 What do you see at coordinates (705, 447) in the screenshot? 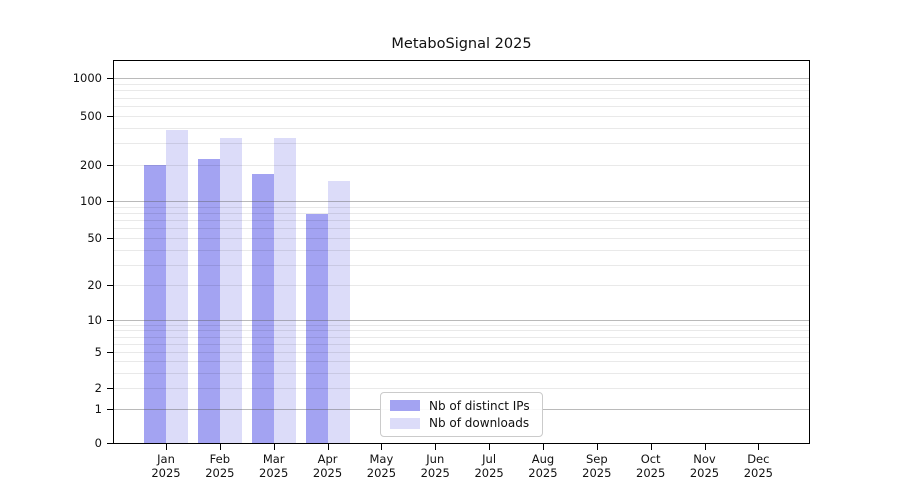
I see `x-tick-nov` at bounding box center [705, 447].